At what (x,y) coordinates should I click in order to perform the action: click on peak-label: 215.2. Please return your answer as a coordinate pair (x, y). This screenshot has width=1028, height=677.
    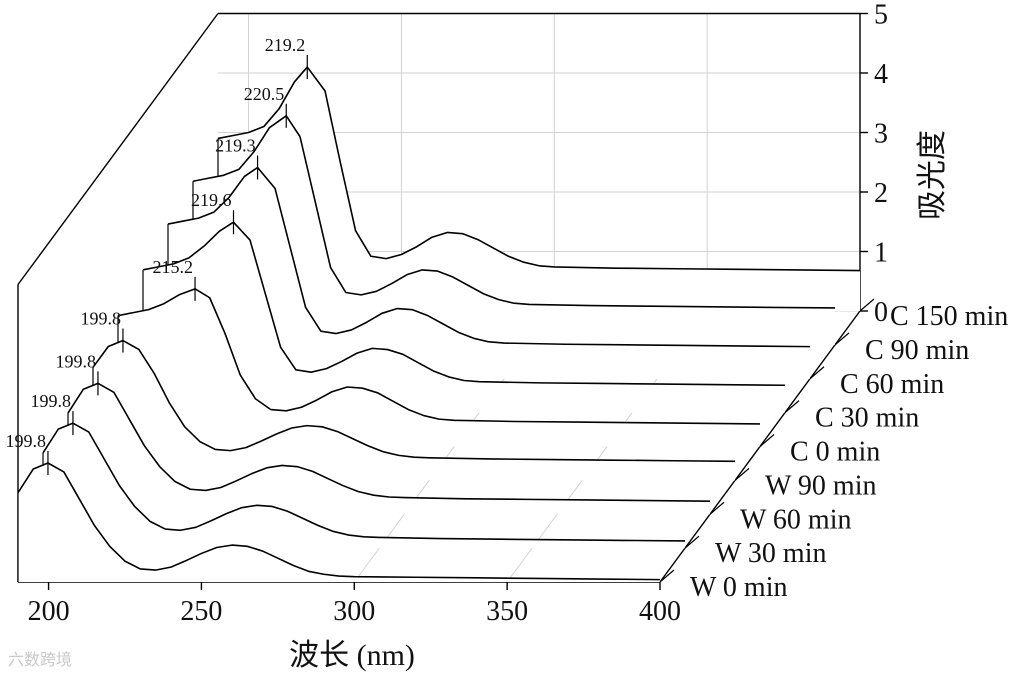
    Looking at the image, I should click on (173, 267).